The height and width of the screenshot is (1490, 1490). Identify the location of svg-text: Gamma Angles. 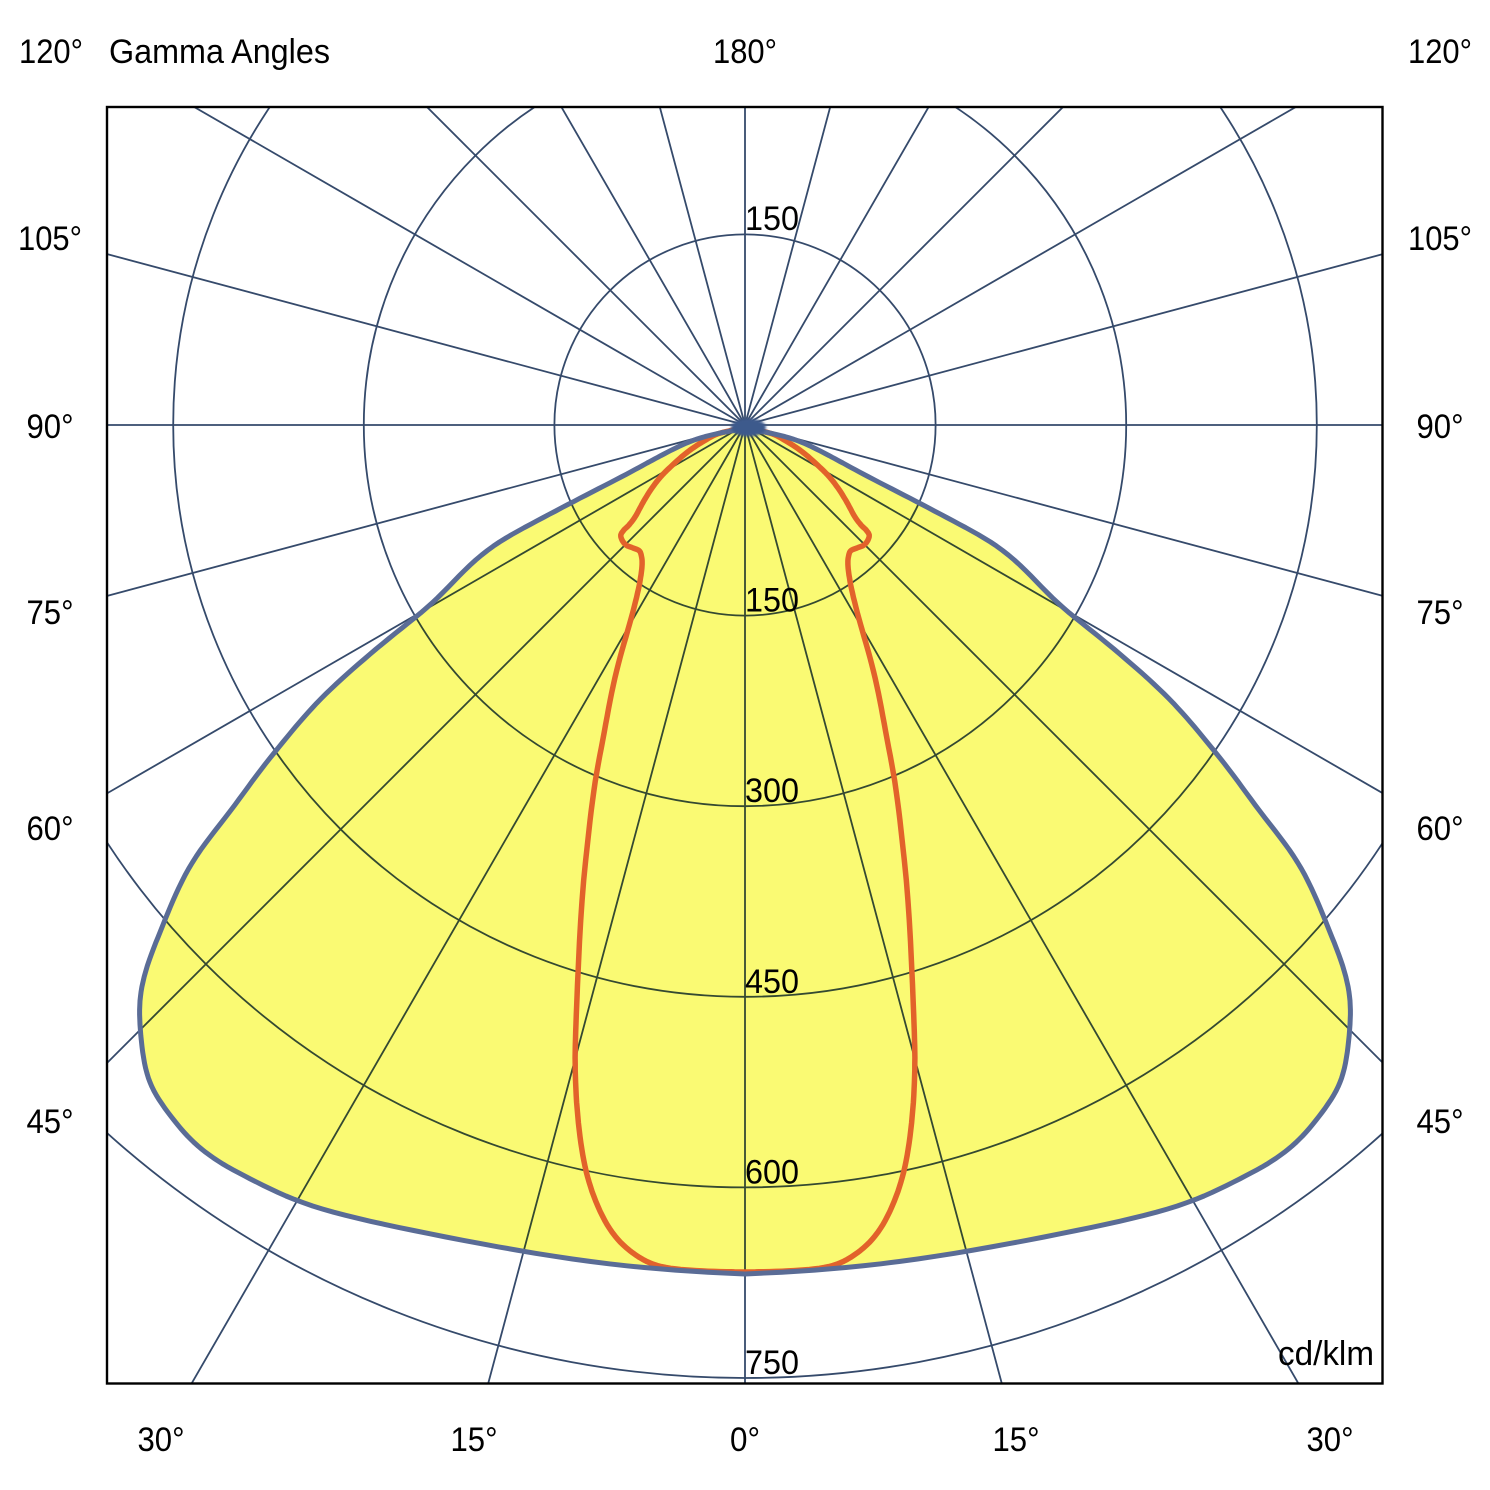
(219, 52).